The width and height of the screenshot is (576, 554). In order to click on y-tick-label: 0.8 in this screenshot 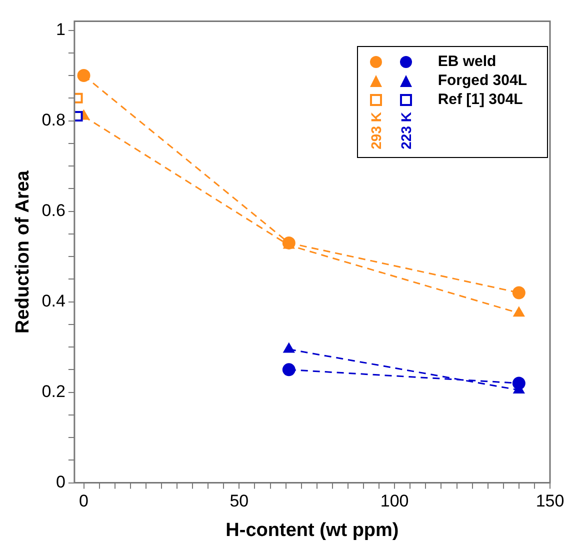, I will do `click(54, 120)`.